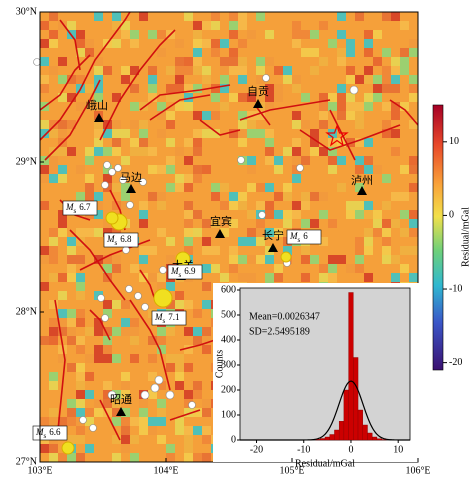  I want to click on y-tick-label: 27°N, so click(26, 461).